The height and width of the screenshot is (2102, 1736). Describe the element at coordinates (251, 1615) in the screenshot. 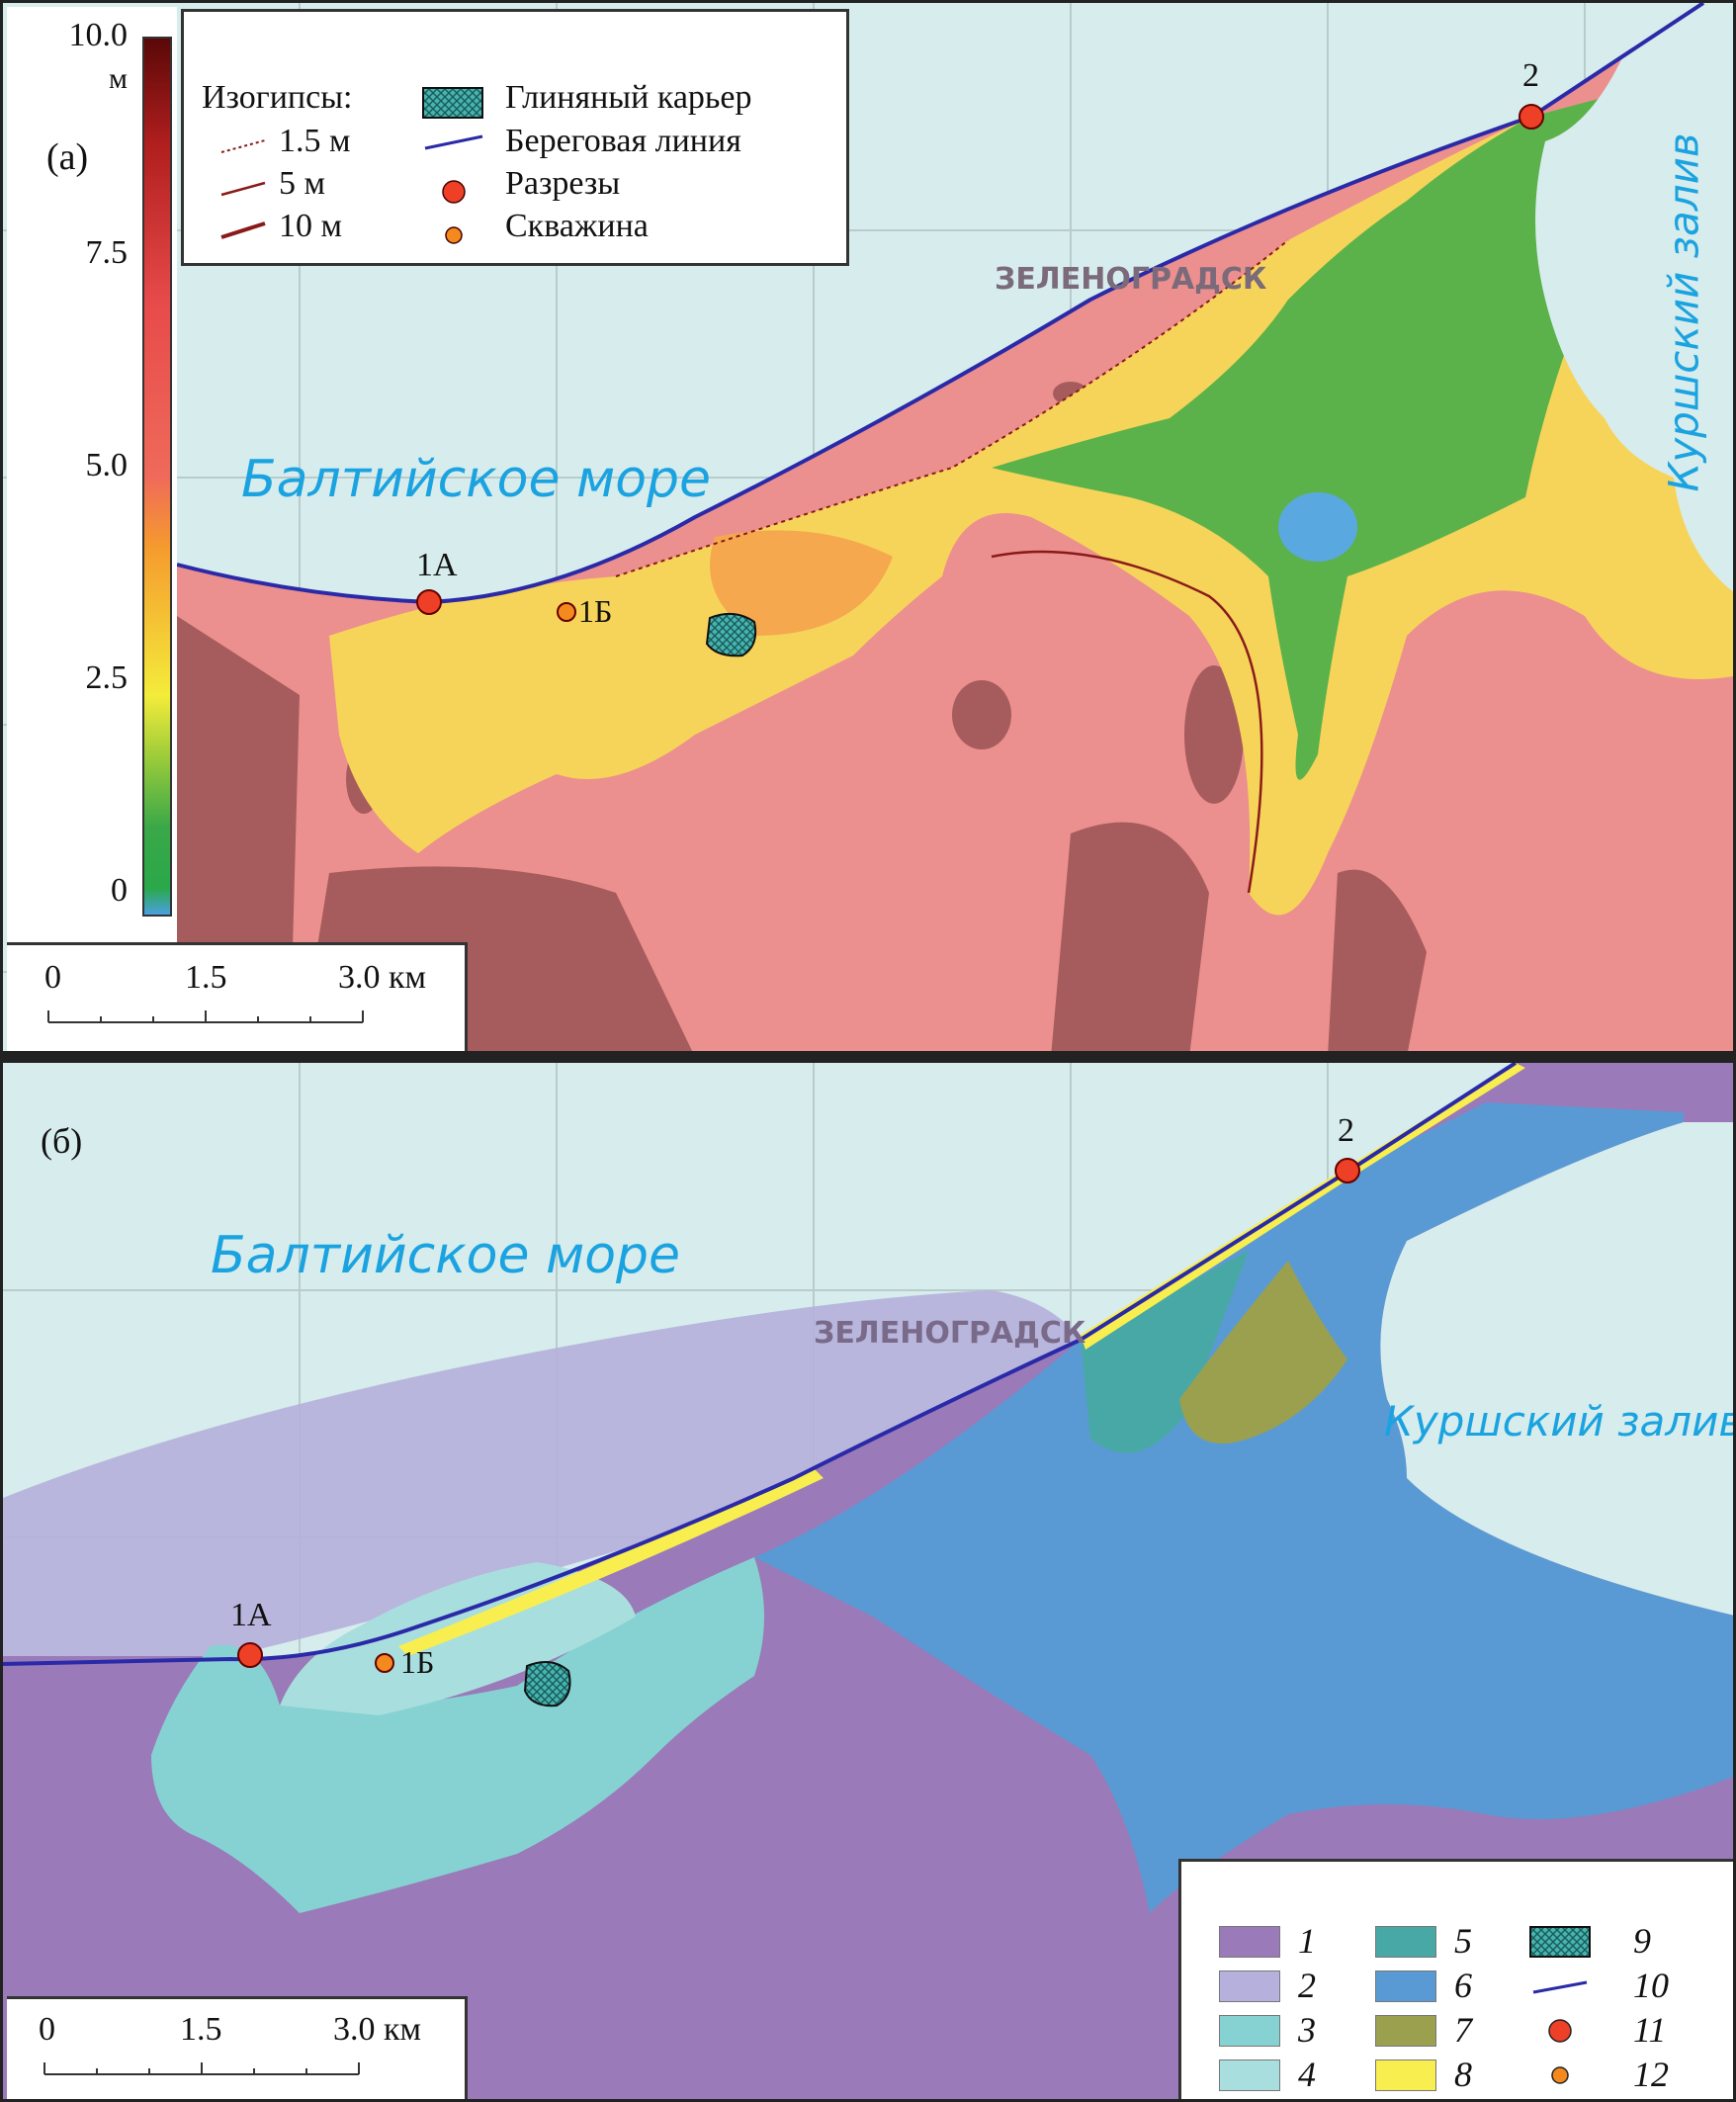

I see `point-label-1a-b: 1А` at that location.